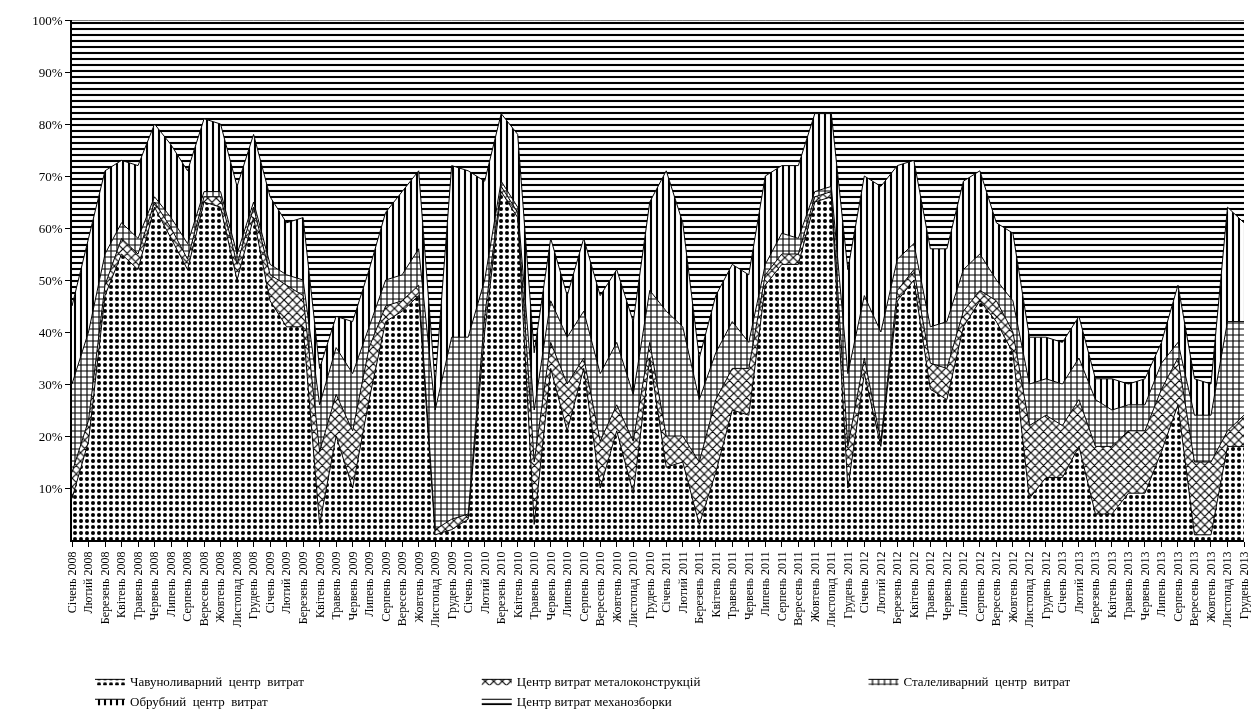 This screenshot has height=720, width=1256. Describe the element at coordinates (1194, 589) in the screenshot. I see `x-tick-label: Вересень 2013` at that location.